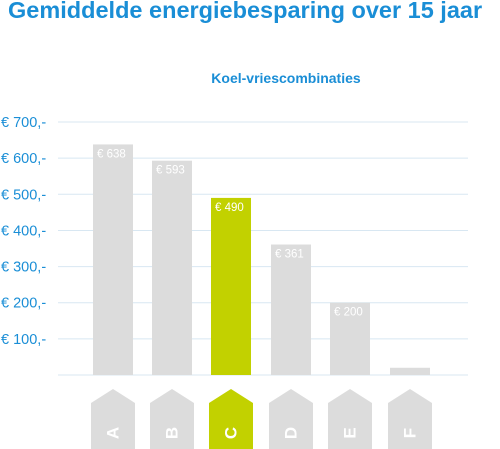 This screenshot has width=500, height=449. I want to click on bar-b, so click(172, 267).